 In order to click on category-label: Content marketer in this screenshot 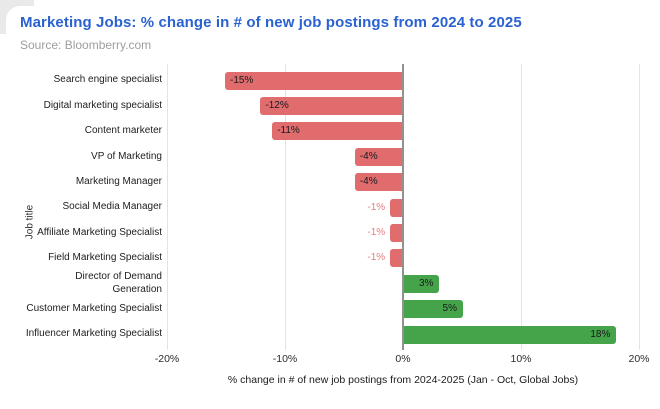, I will do `click(123, 131)`.